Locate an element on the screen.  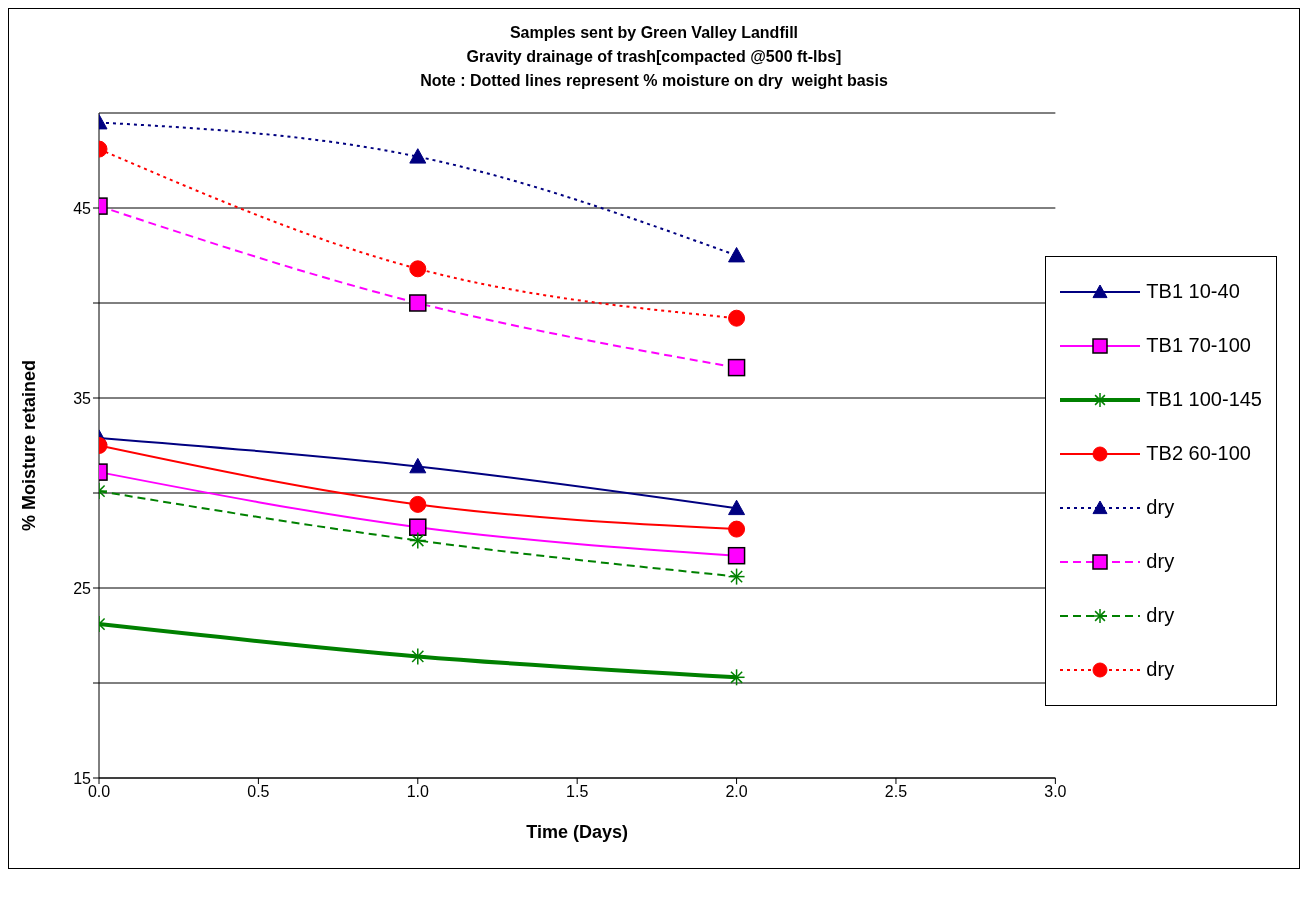
legend-label: TB1 70-100 is located at coordinates (1198, 345).